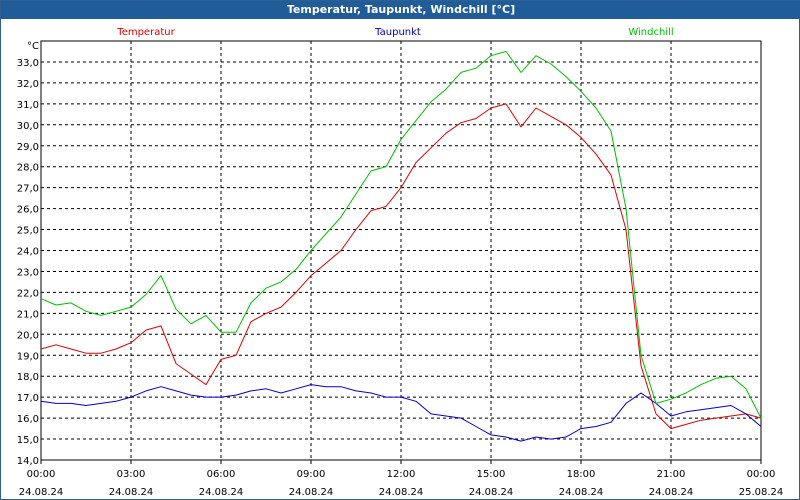 This screenshot has width=800, height=500. Describe the element at coordinates (400, 10) in the screenshot. I see `window-title: Temperatur, Taupunkt, Windchill [°C]` at that location.